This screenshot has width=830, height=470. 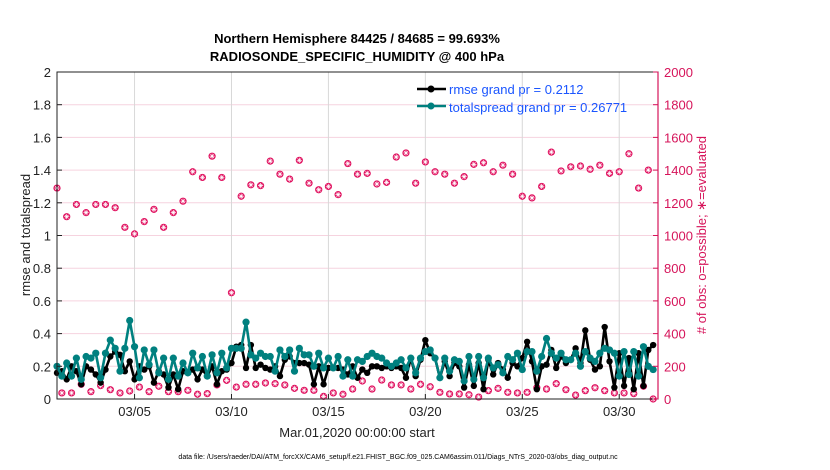 I want to click on x-tick-label: 03/10, so click(x=231, y=411).